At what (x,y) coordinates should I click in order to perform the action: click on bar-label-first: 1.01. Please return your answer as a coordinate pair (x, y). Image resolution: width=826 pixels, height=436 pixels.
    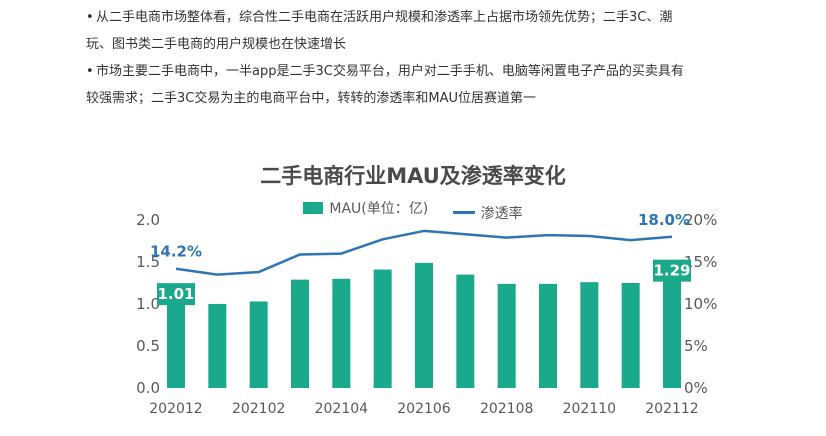
    Looking at the image, I should click on (175, 294).